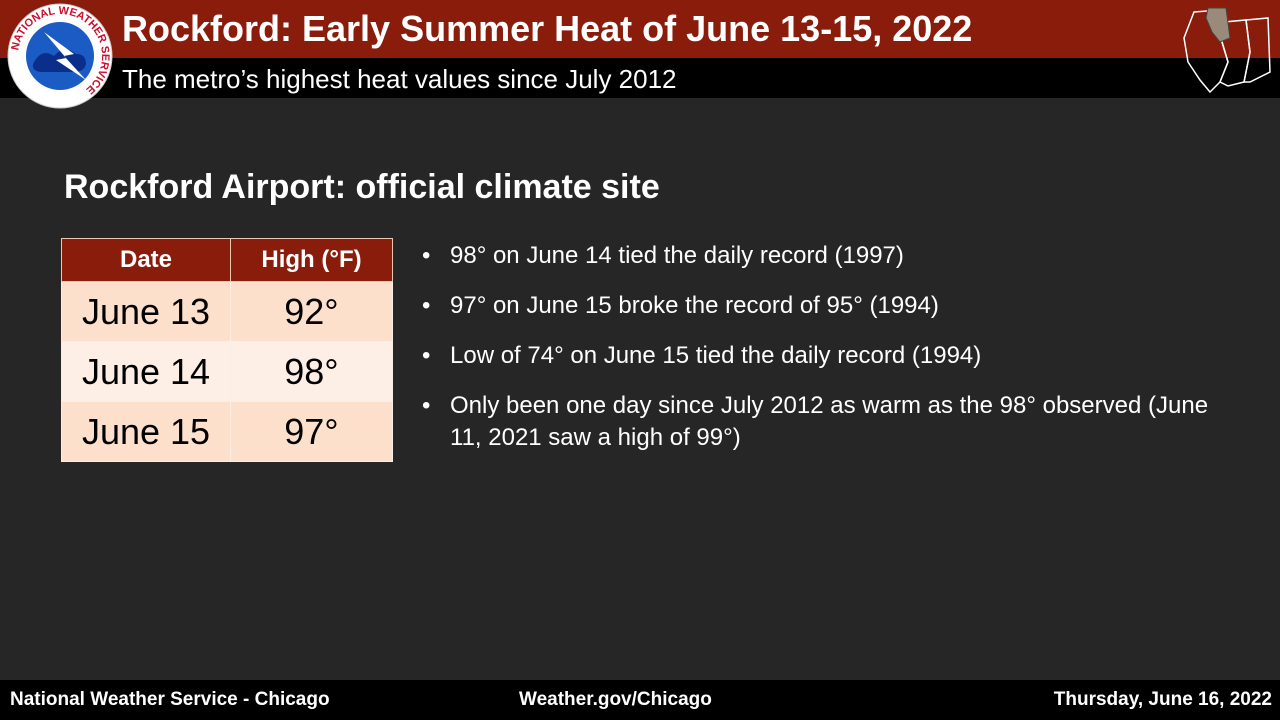 The width and height of the screenshot is (1280, 720). I want to click on header-bar, so click(640, 29).